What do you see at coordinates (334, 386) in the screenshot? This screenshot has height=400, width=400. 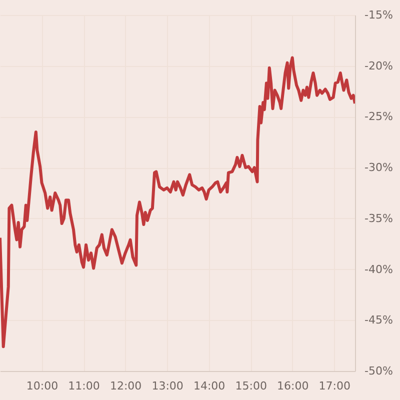 I see `x-tick-label: 17:00` at bounding box center [334, 386].